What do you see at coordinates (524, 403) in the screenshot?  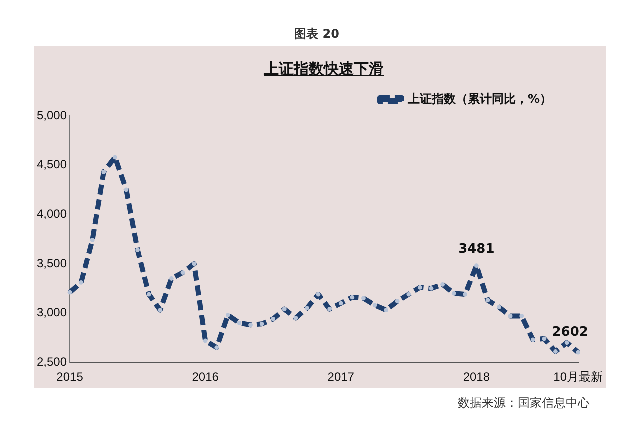 I see `source-note: 数据来源：国家信息中心` at bounding box center [524, 403].